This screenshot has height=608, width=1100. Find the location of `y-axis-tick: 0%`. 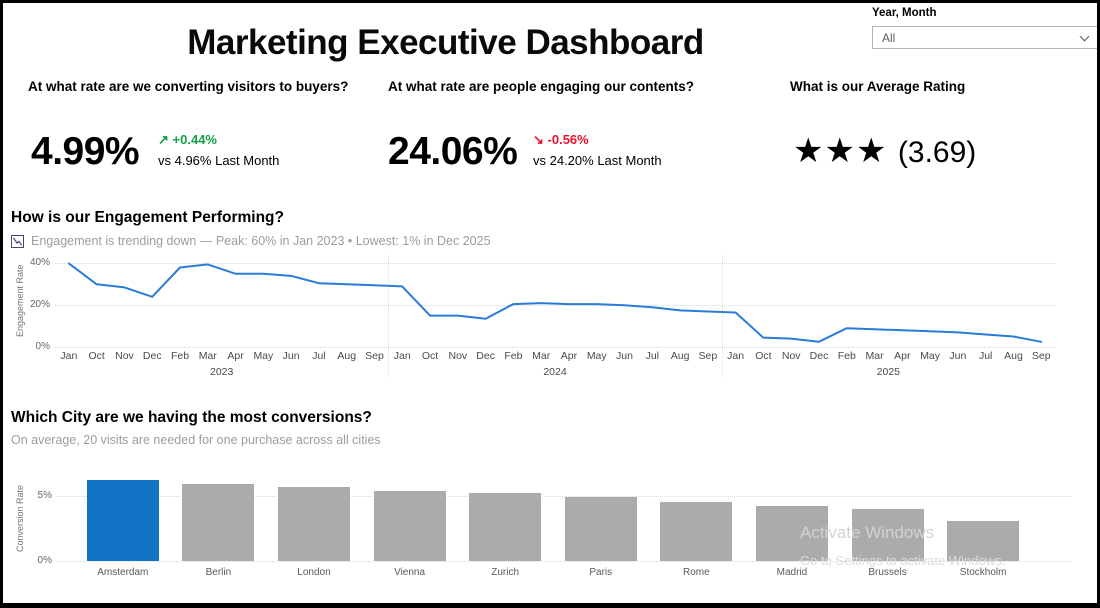

y-axis-tick: 0% is located at coordinates (42, 346).